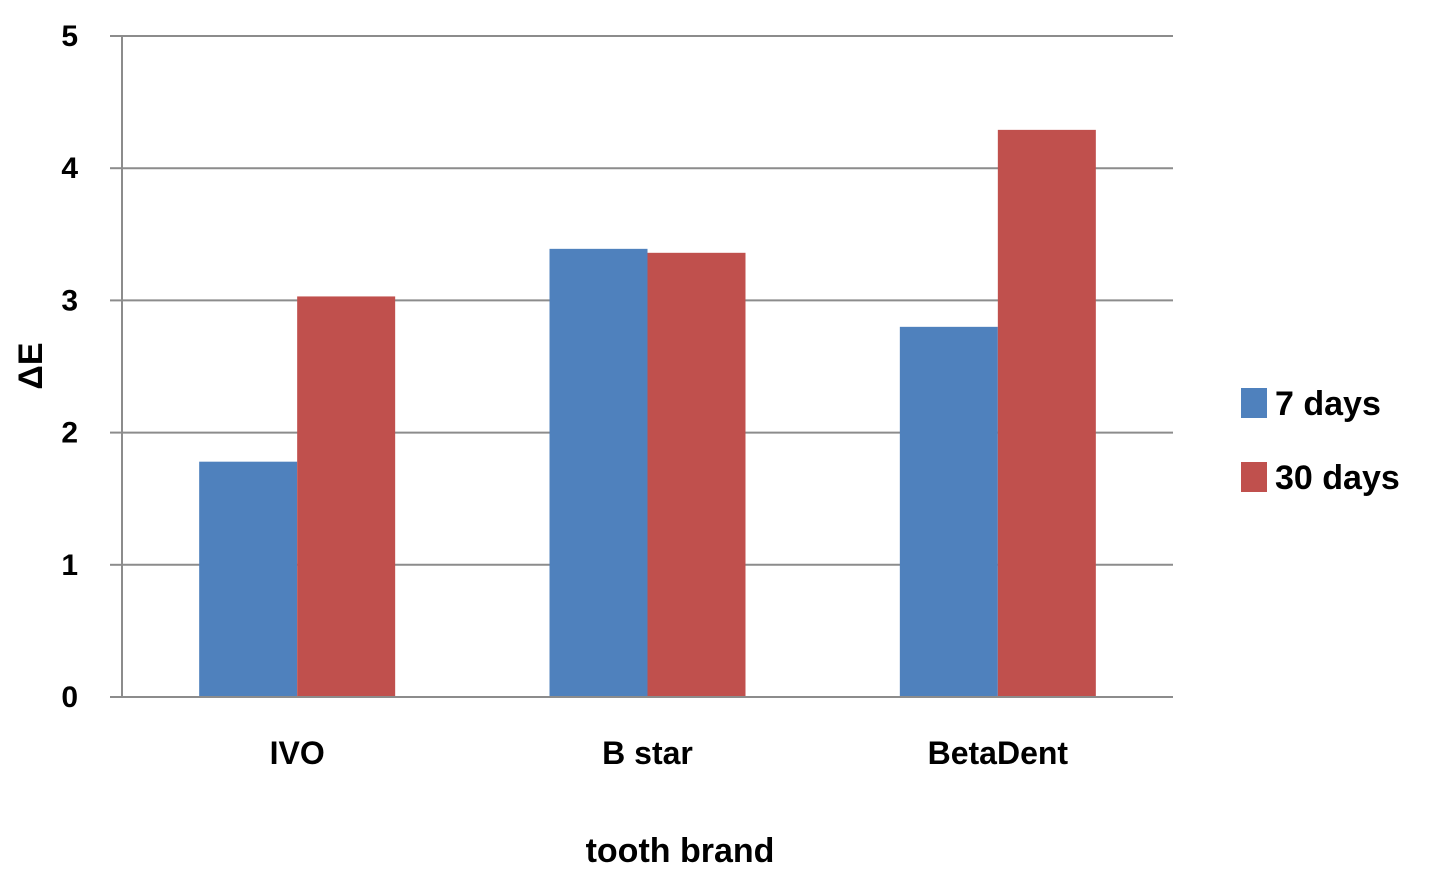 The height and width of the screenshot is (878, 1438). Describe the element at coordinates (69, 565) in the screenshot. I see `y-tick-label: 1` at that location.